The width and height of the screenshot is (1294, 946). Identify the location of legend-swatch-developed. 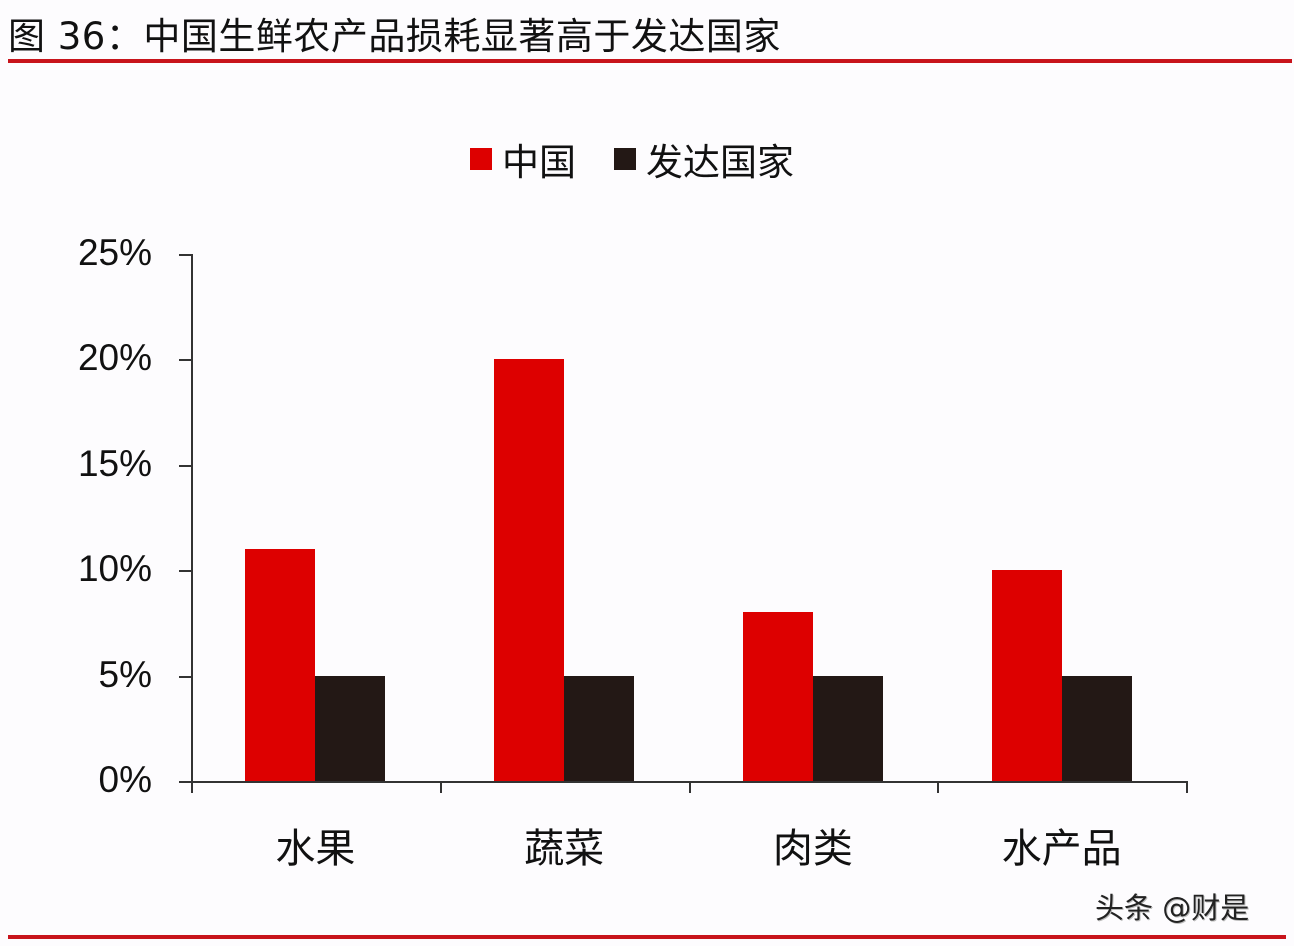
(625, 159).